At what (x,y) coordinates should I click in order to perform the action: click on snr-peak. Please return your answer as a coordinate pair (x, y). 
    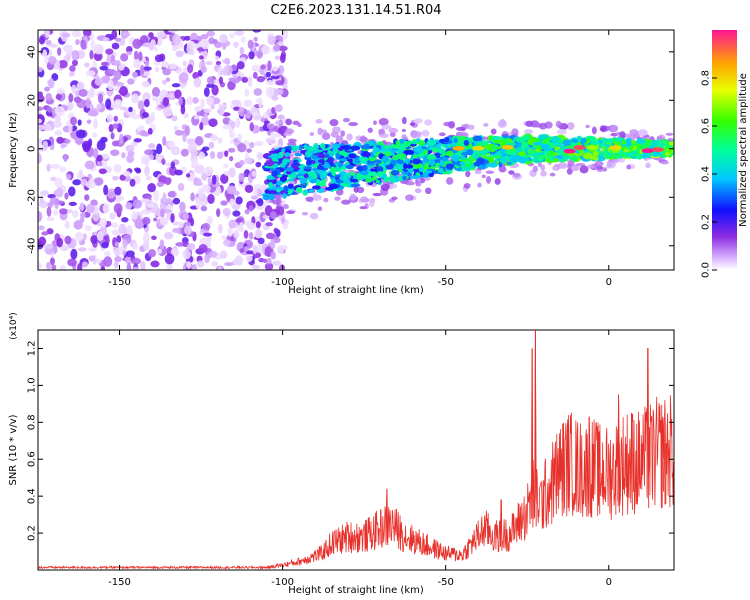
    Looking at the image, I should click on (535, 428).